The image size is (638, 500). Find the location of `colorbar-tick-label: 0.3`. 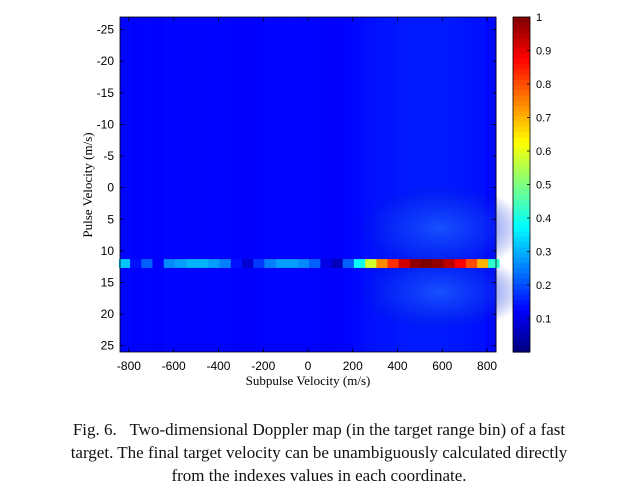

colorbar-tick-label: 0.3 is located at coordinates (543, 253).